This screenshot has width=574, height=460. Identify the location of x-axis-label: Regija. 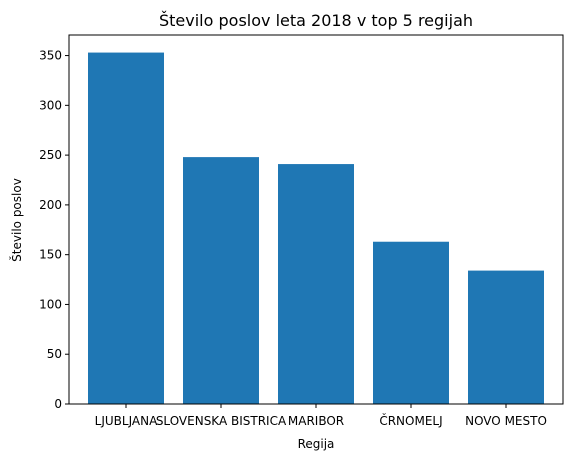
(316, 444).